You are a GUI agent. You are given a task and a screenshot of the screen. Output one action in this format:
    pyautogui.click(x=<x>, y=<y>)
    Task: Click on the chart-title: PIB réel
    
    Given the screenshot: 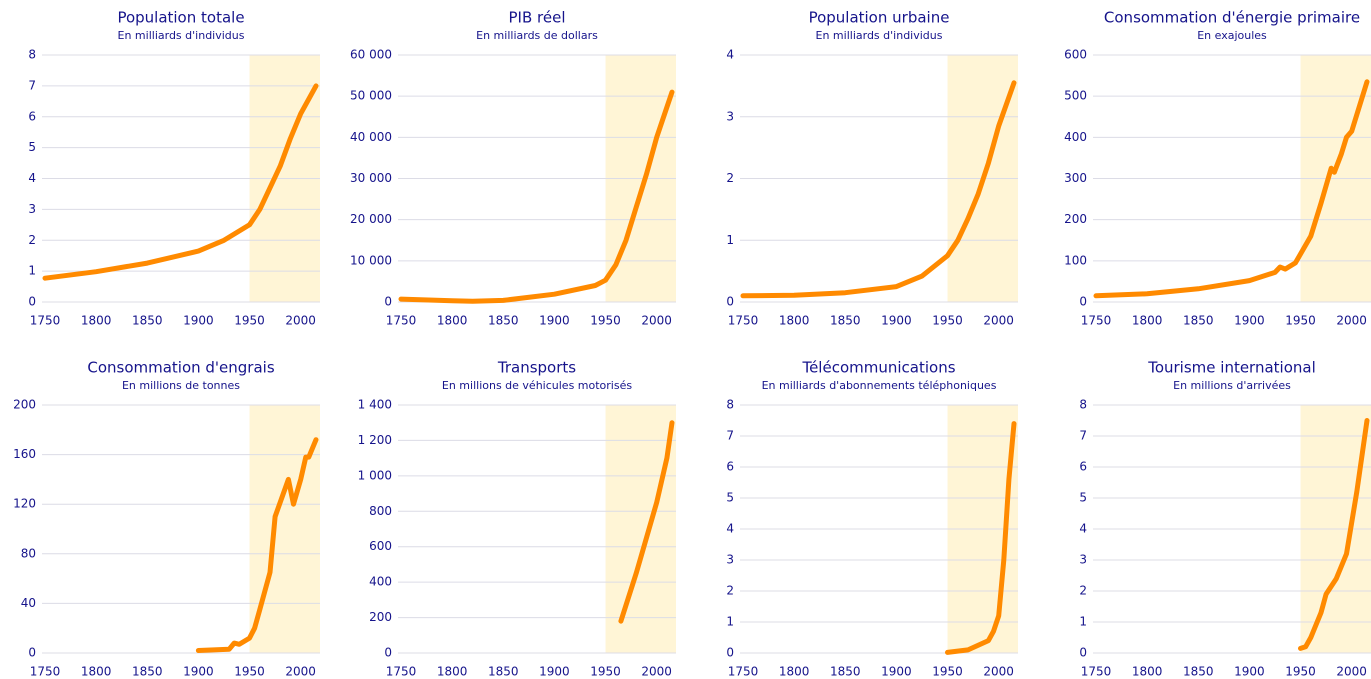 What is the action you would take?
    pyautogui.click(x=537, y=18)
    